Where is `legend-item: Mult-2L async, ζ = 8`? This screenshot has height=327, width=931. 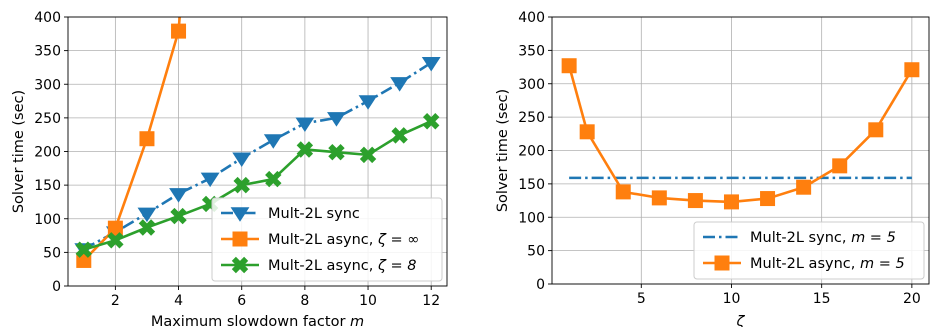 legend-item: Mult-2L async, ζ = 8 is located at coordinates (318, 265).